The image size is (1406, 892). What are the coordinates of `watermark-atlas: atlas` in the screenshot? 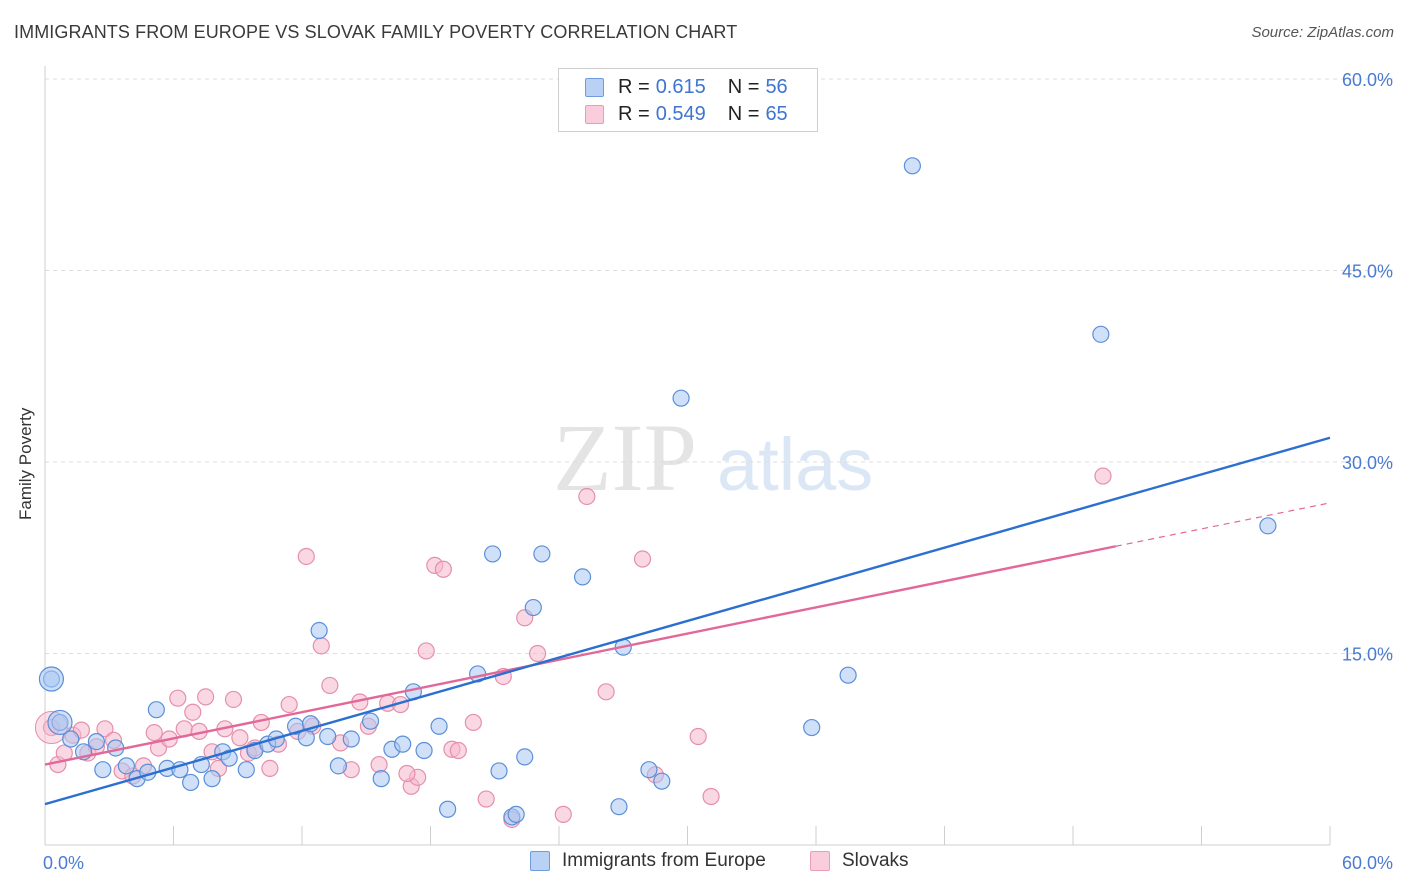 It's located at (795, 464).